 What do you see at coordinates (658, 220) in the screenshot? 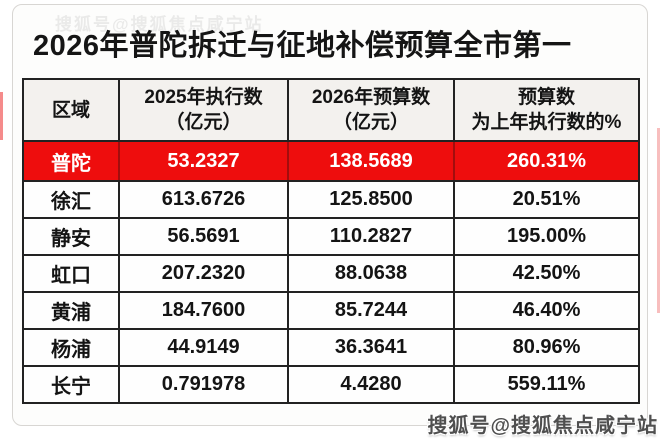
I see `right-edge-red-artifact` at bounding box center [658, 220].